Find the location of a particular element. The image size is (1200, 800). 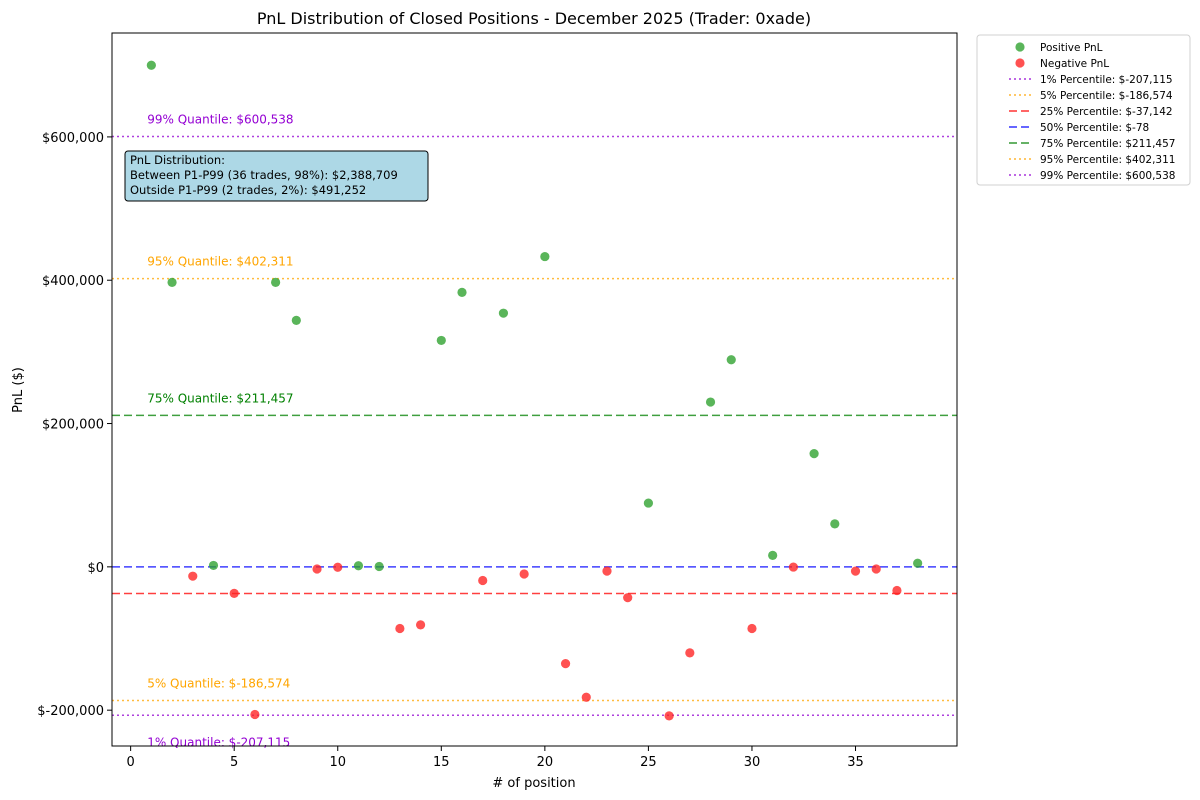

quantile-annotation: 99% Quantile: $600,538 is located at coordinates (220, 120).